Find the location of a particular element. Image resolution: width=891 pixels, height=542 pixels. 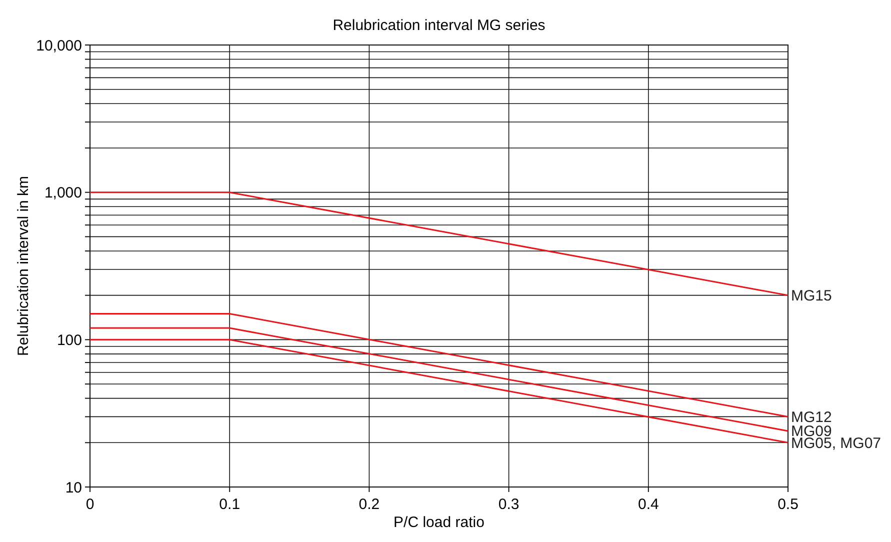

y-tick-label: 100 is located at coordinates (69, 340).